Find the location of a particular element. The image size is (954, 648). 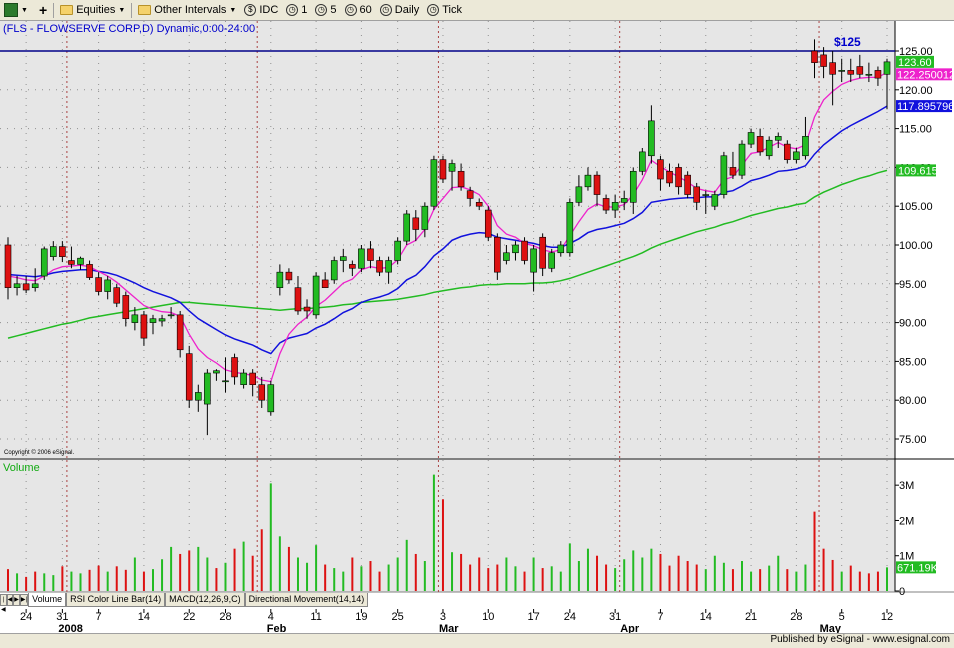

price-tick-label: 90.00 is located at coordinates (913, 324).